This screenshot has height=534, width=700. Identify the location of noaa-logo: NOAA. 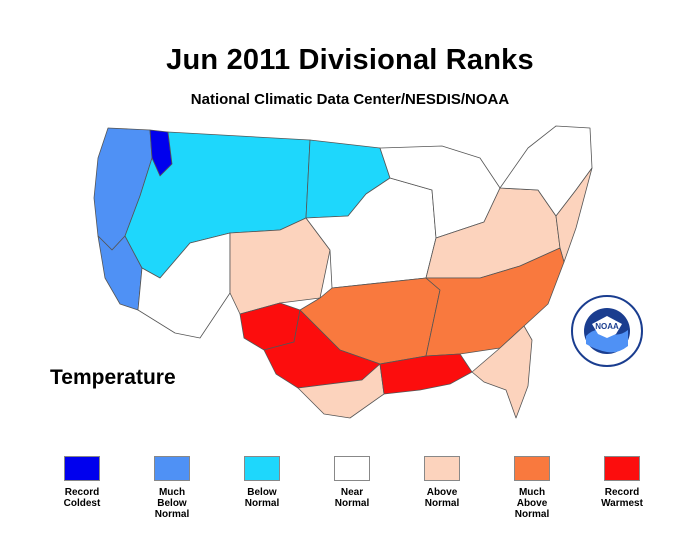
(607, 331).